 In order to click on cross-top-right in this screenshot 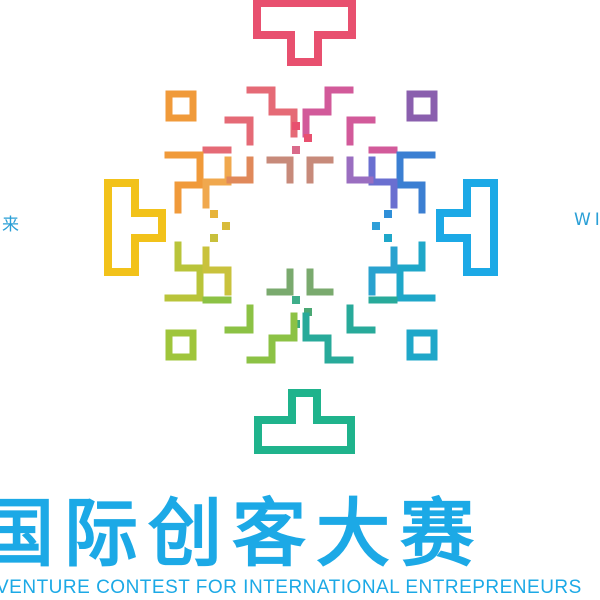, I will do `click(350, 120)`.